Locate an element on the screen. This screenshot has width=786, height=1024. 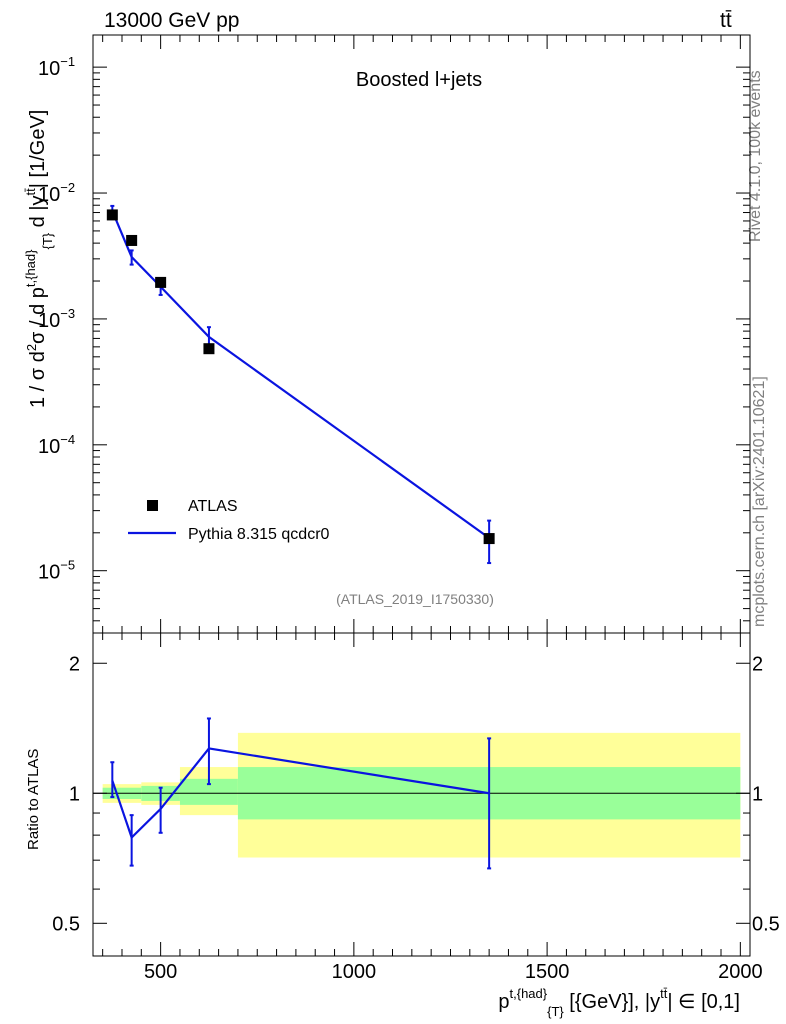
main-y-tick-label: 10⁻³ is located at coordinates (56, 319).